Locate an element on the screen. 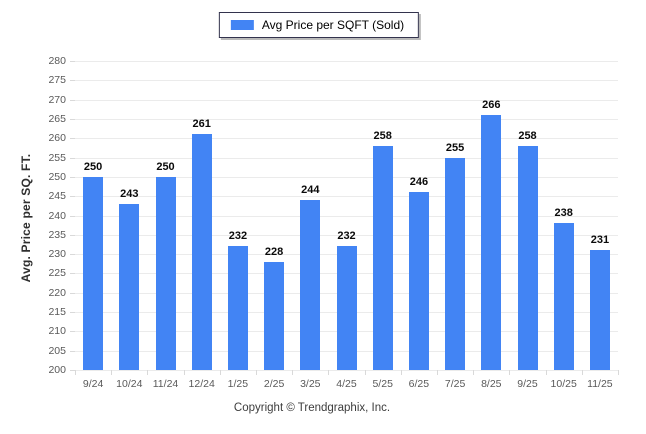 The image size is (646, 434). x-tick-label: 9/25 is located at coordinates (527, 384).